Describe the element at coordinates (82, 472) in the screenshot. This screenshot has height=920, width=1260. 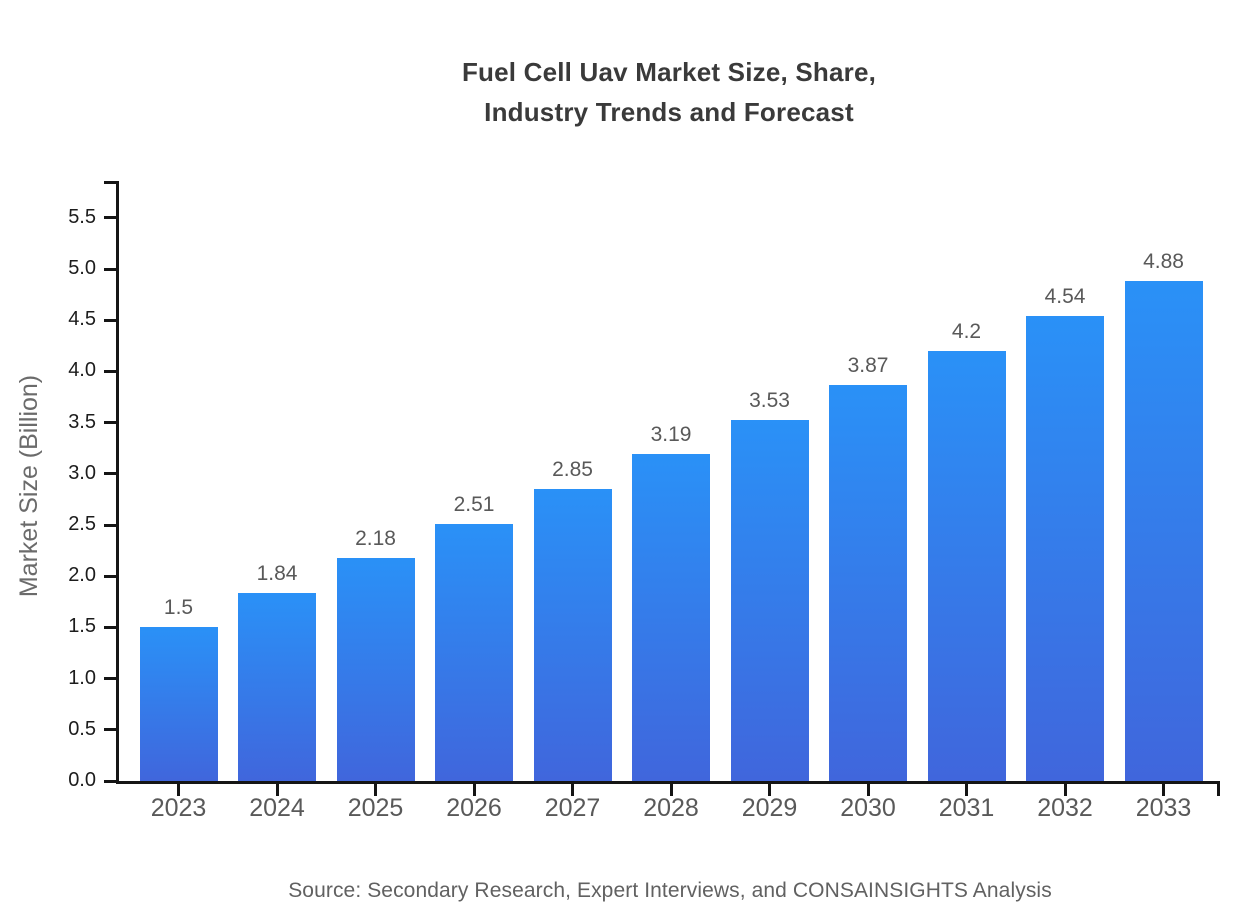
I see `y-tick-label: 3.0` at that location.